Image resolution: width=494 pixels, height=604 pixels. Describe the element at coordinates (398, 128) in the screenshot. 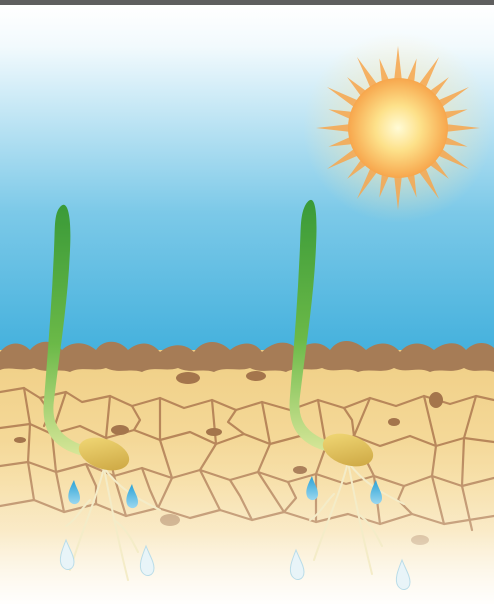

I see `sun-icon` at that location.